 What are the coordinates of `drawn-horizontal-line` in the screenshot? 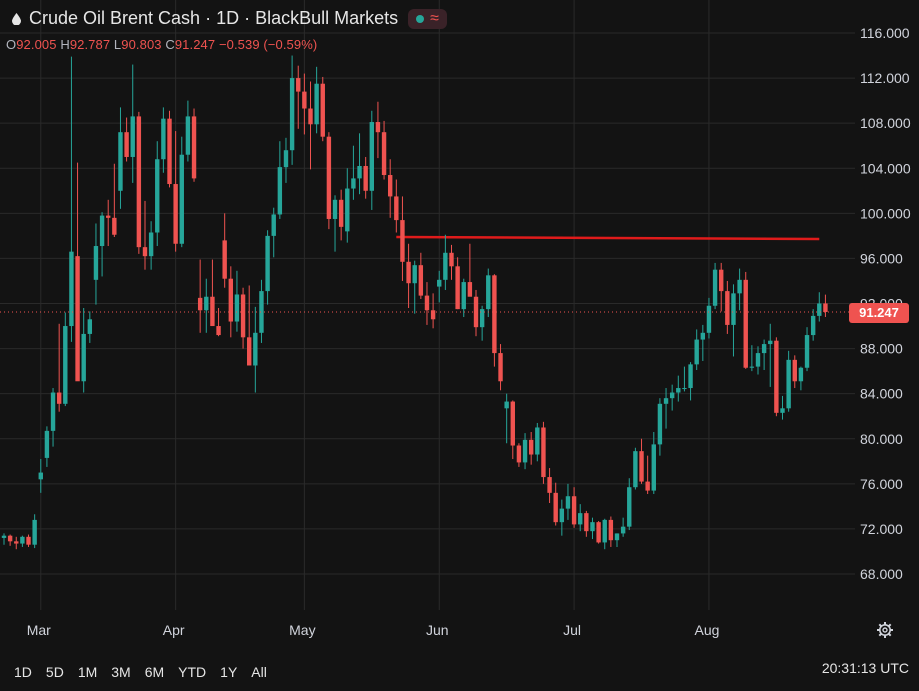 It's located at (608, 238).